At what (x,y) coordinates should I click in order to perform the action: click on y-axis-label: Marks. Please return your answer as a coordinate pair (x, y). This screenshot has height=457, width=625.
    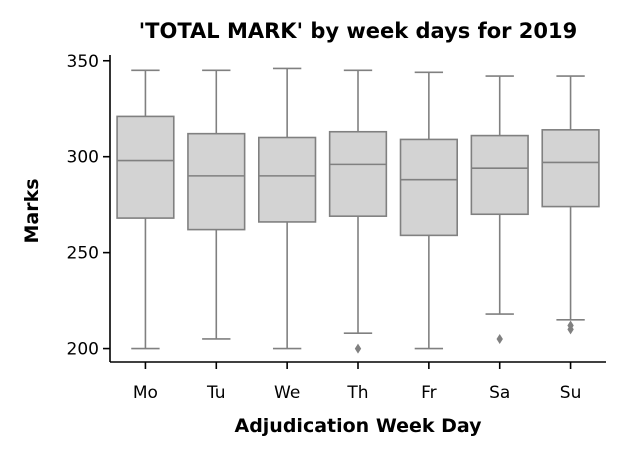
    Looking at the image, I should click on (32, 210).